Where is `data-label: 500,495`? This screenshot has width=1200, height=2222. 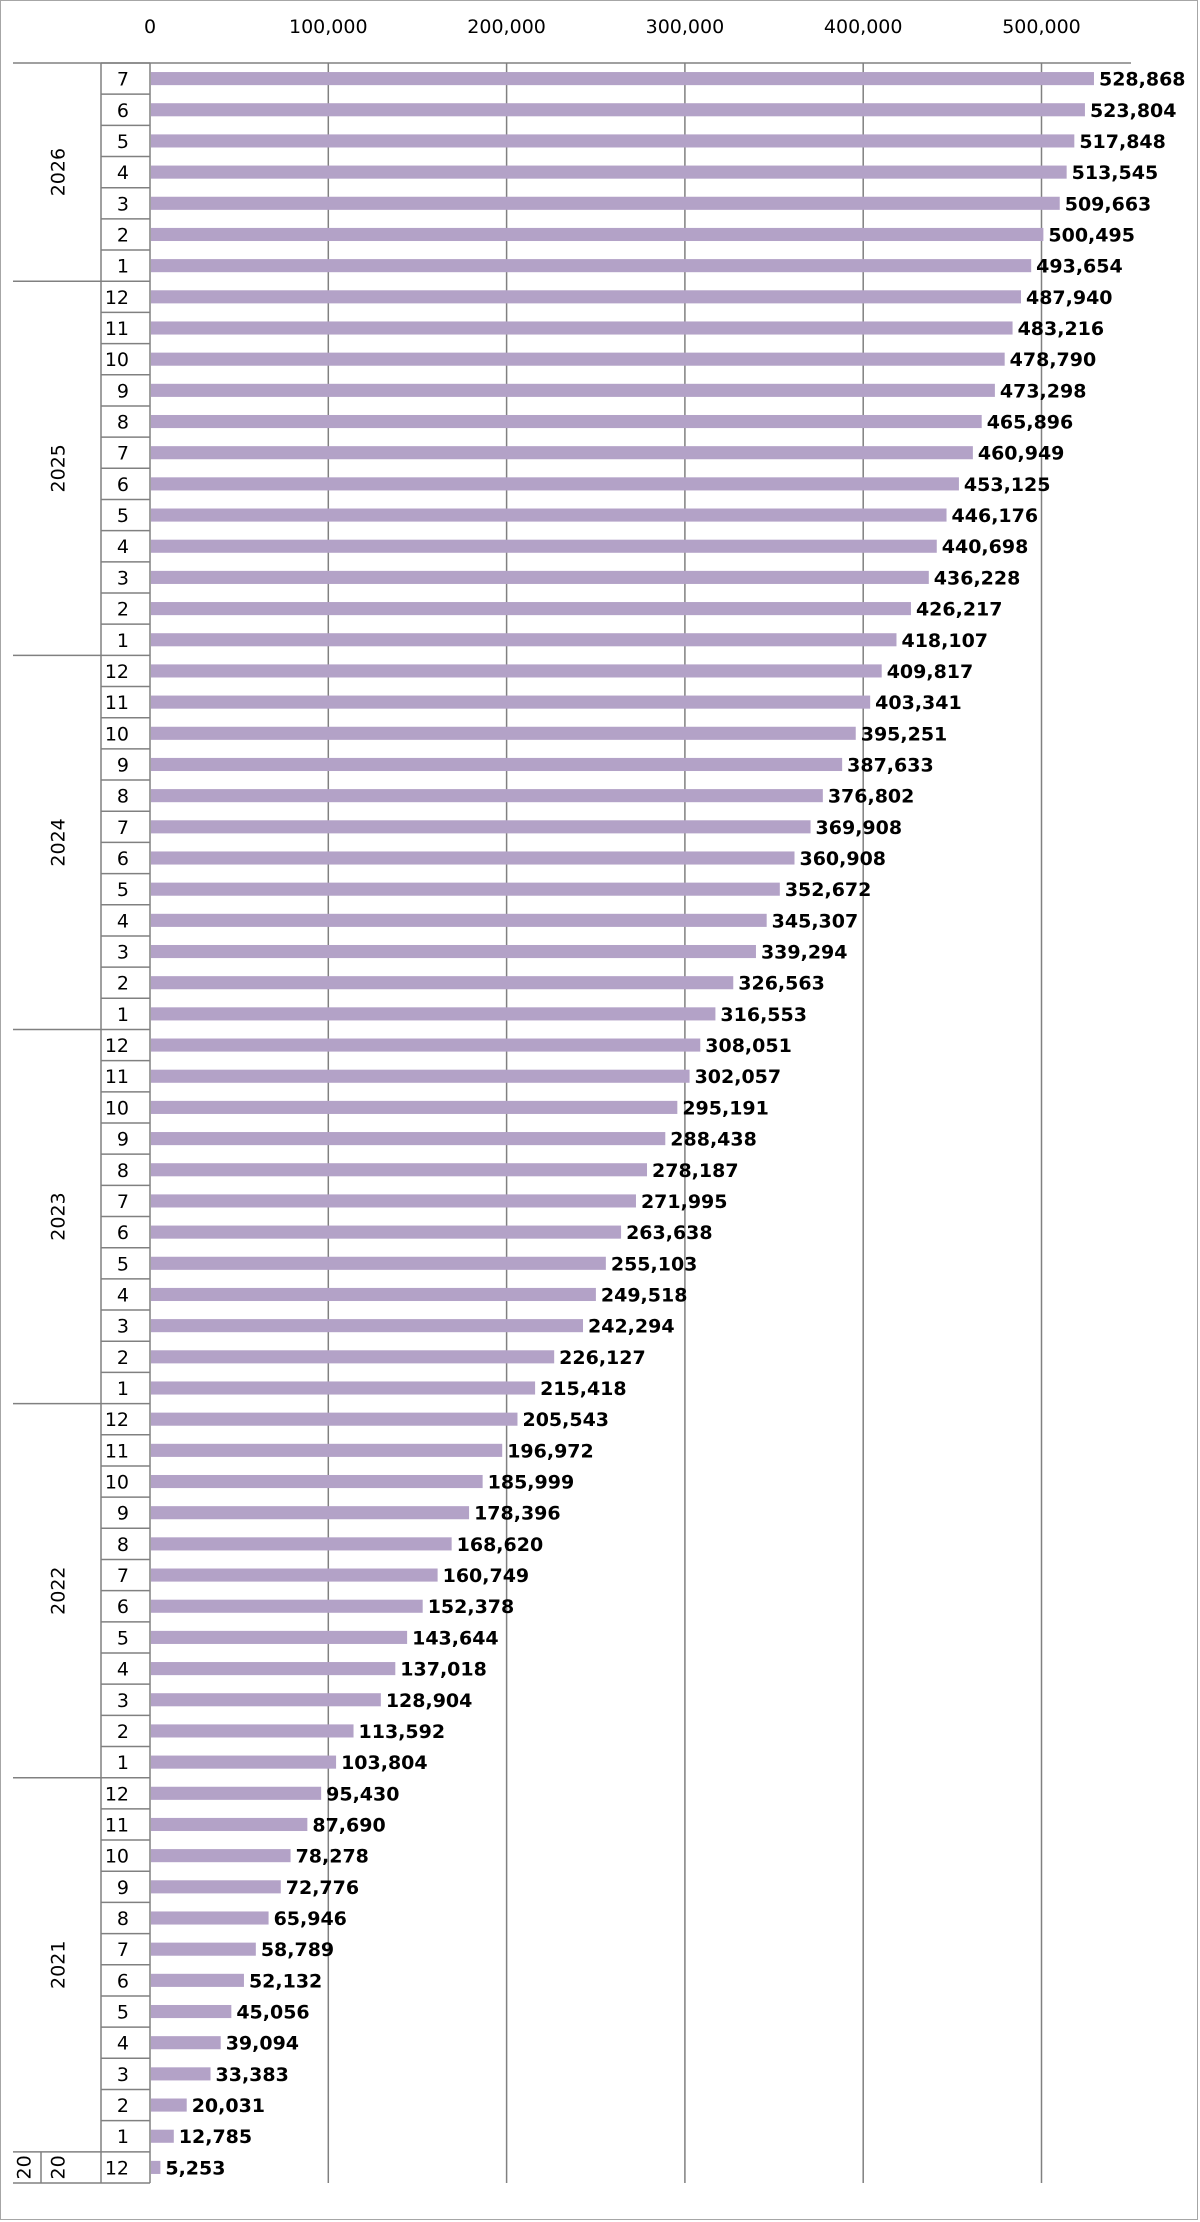 data-label: 500,495 is located at coordinates (1091, 235).